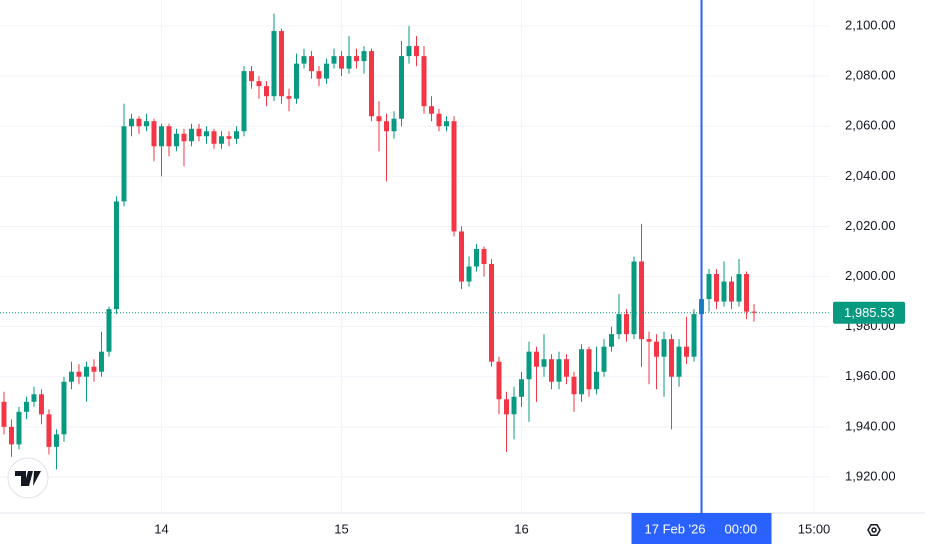 The width and height of the screenshot is (925, 546). Describe the element at coordinates (870, 125) in the screenshot. I see `y-tick-label: 2,060.00` at that location.